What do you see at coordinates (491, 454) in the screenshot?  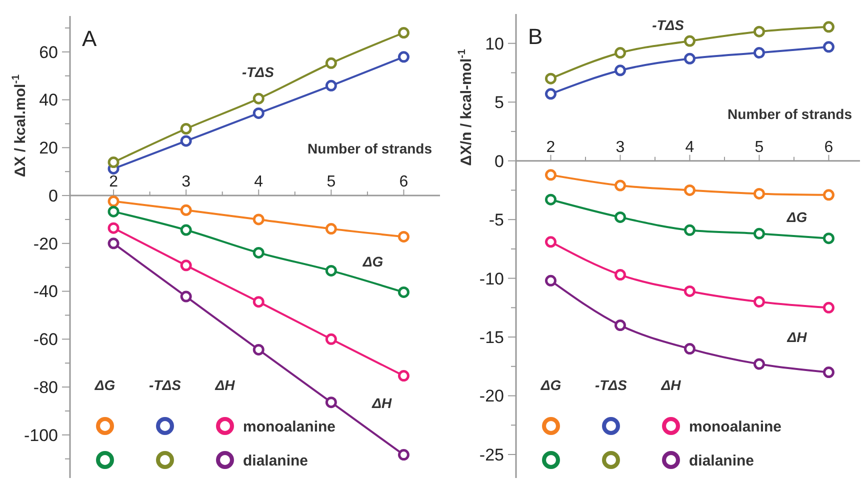 I see `y-tick-label: -25` at bounding box center [491, 454].